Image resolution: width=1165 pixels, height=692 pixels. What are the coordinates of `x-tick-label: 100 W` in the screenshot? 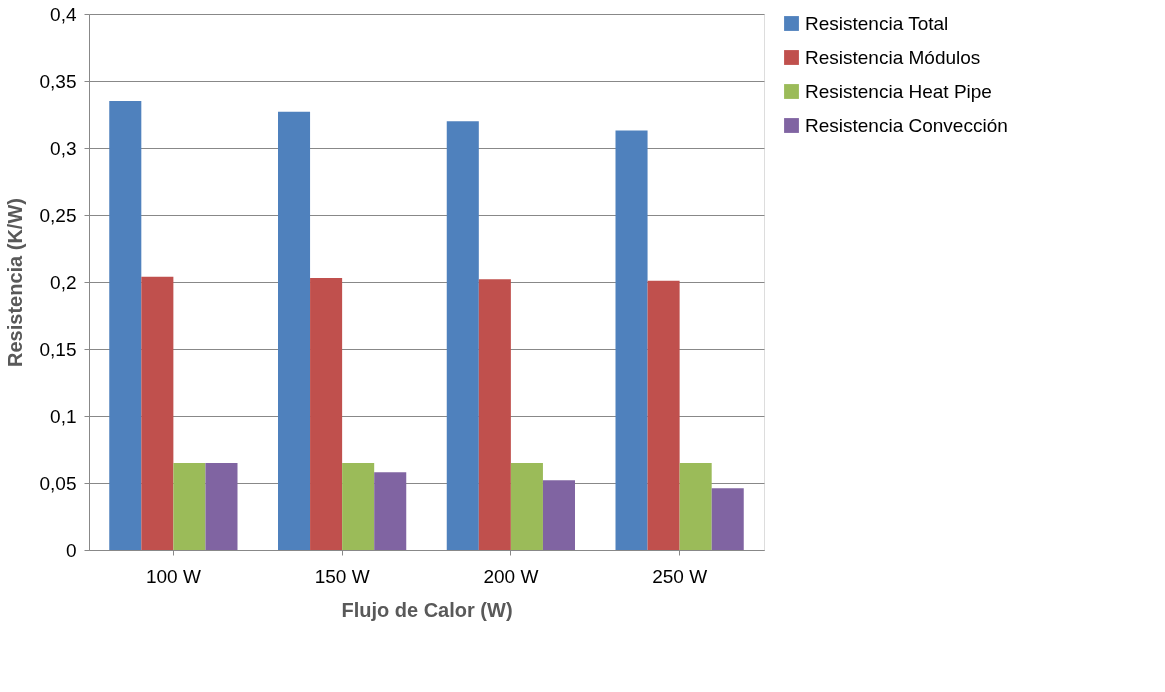 It's located at (173, 576).